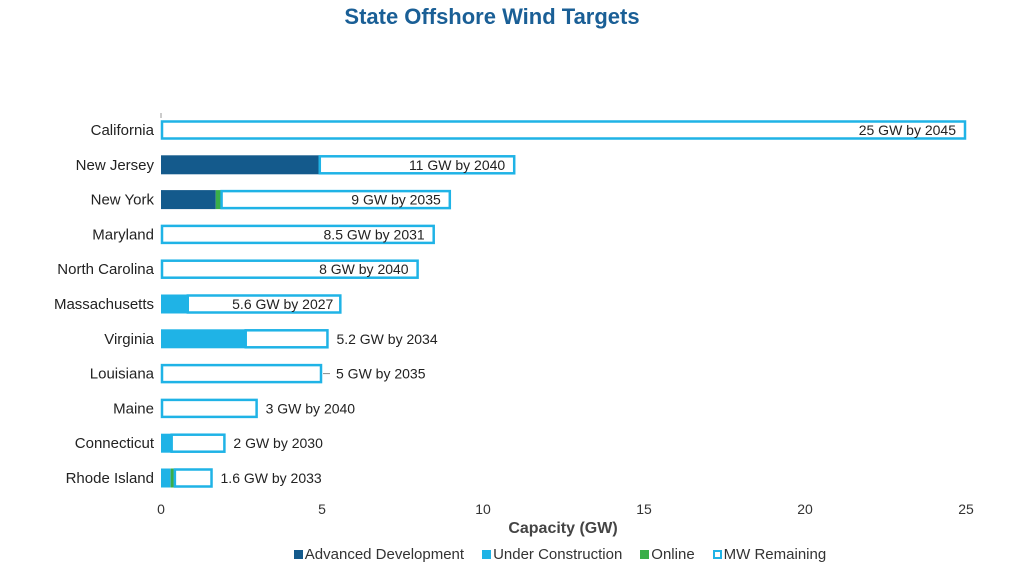 Image resolution: width=1024 pixels, height=582 pixels. Describe the element at coordinates (483, 509) in the screenshot. I see `x-tick-label: 10` at that location.